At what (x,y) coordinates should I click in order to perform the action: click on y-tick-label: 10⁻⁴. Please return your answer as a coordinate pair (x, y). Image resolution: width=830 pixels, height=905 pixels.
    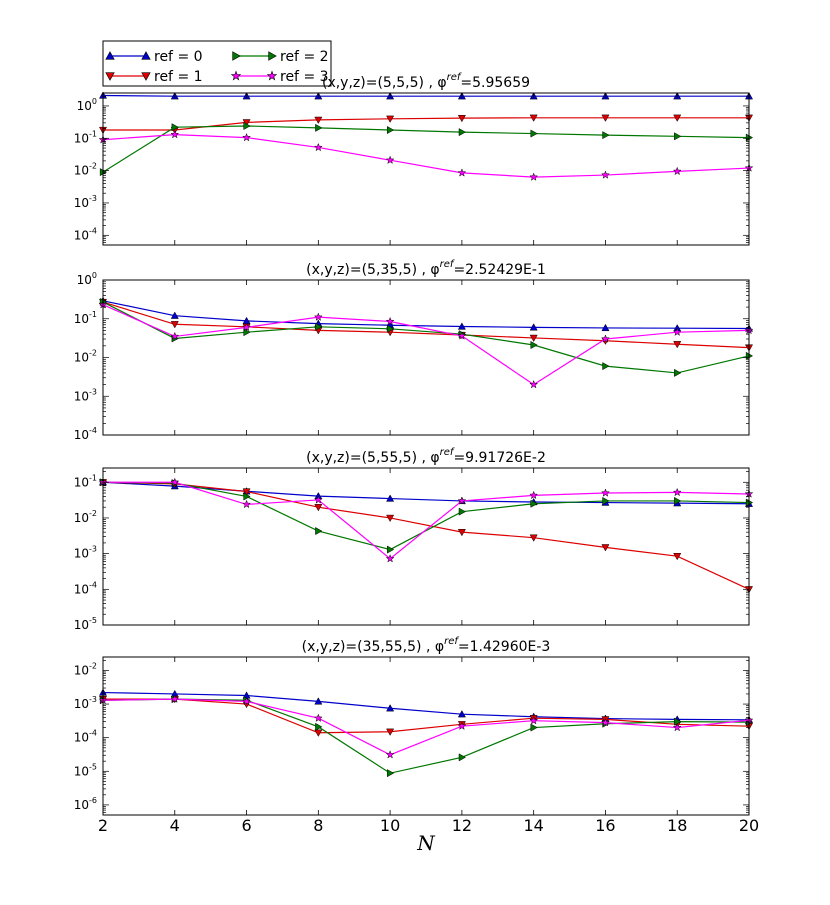
    Looking at the image, I should click on (85, 234).